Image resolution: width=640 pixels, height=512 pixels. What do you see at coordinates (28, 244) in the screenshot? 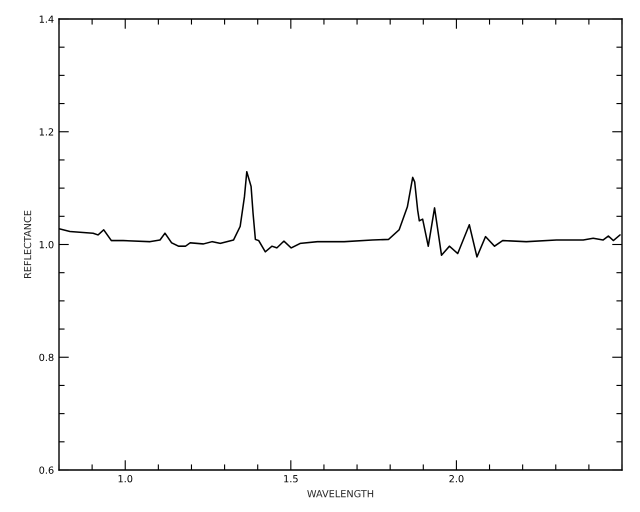
I see `y-axis-title: REFLECTANCE` at bounding box center [28, 244].